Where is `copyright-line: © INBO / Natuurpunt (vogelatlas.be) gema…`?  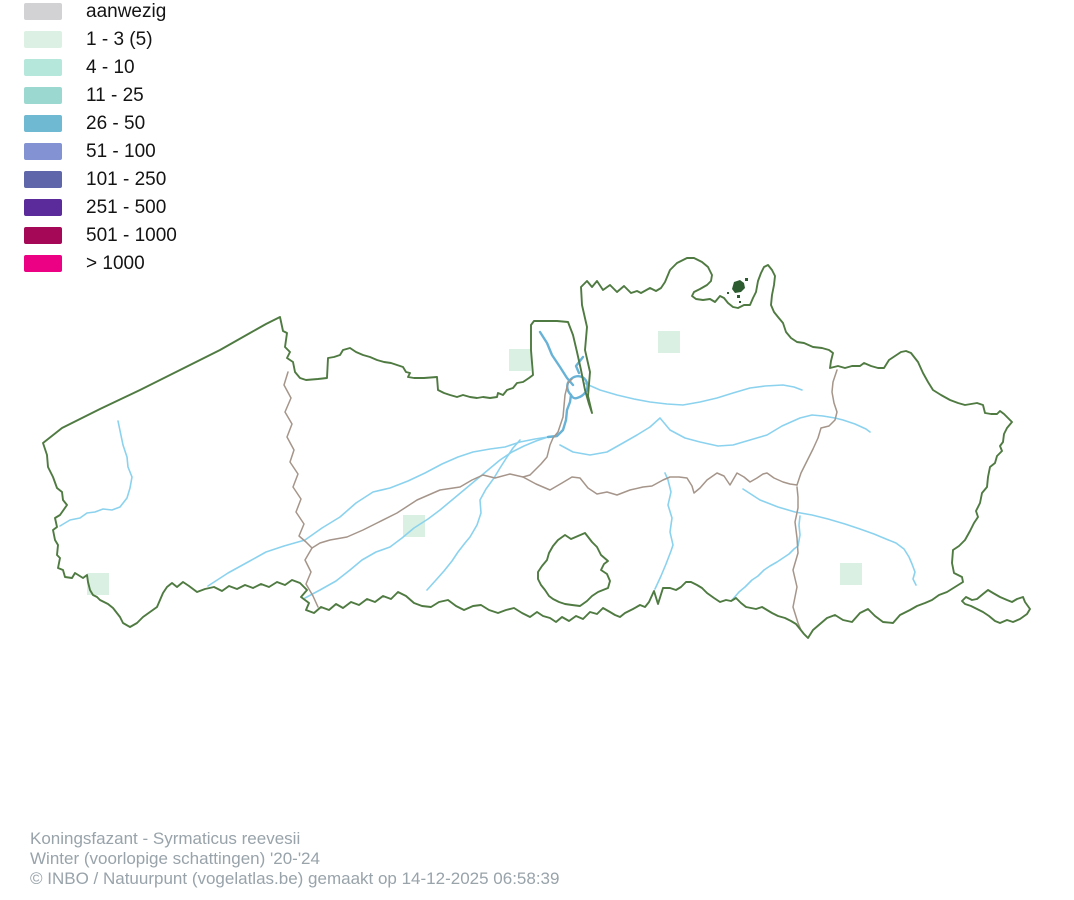 copyright-line: © INBO / Natuurpunt (vogelatlas.be) gema… is located at coordinates (295, 878).